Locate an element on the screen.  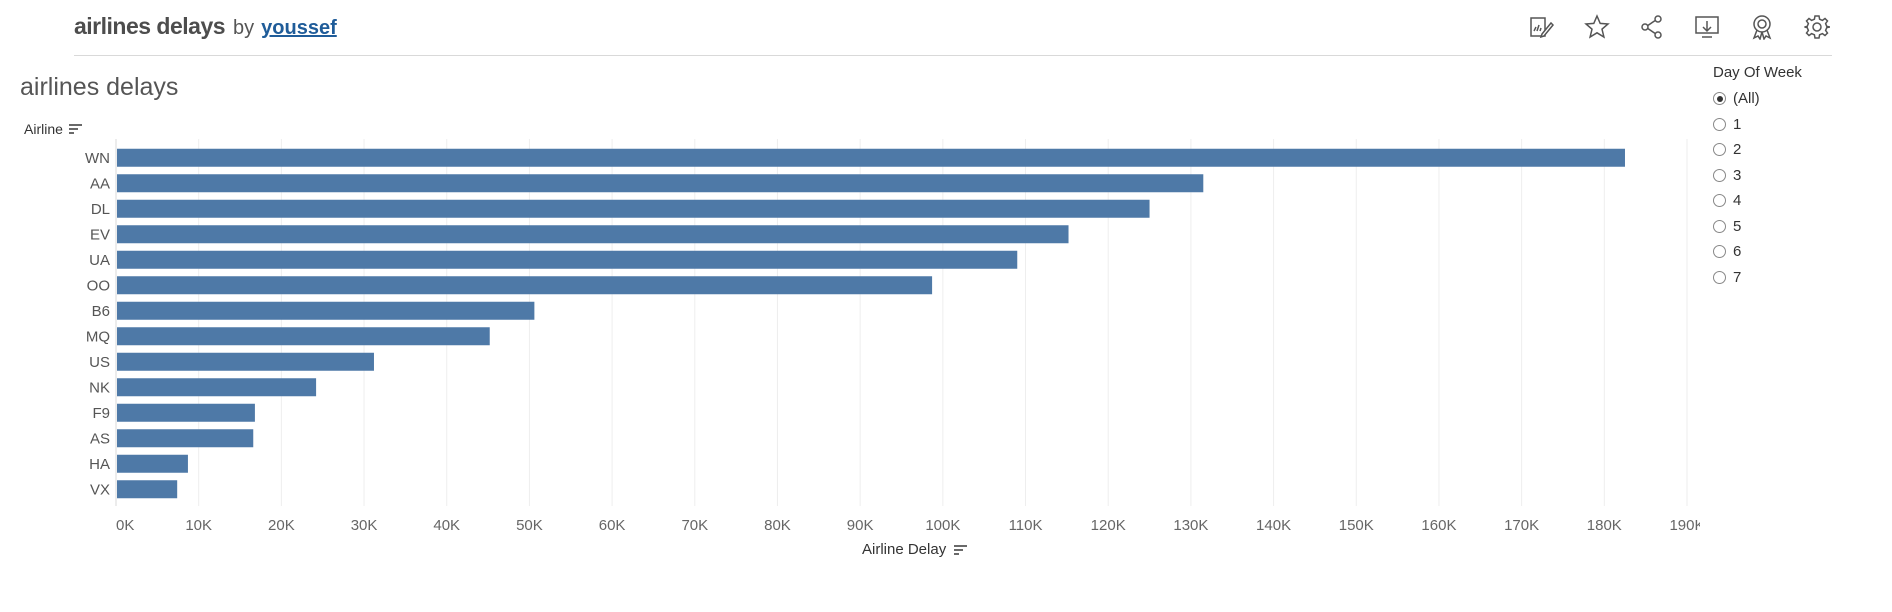
x-tick-label: 50K is located at coordinates (529, 525).